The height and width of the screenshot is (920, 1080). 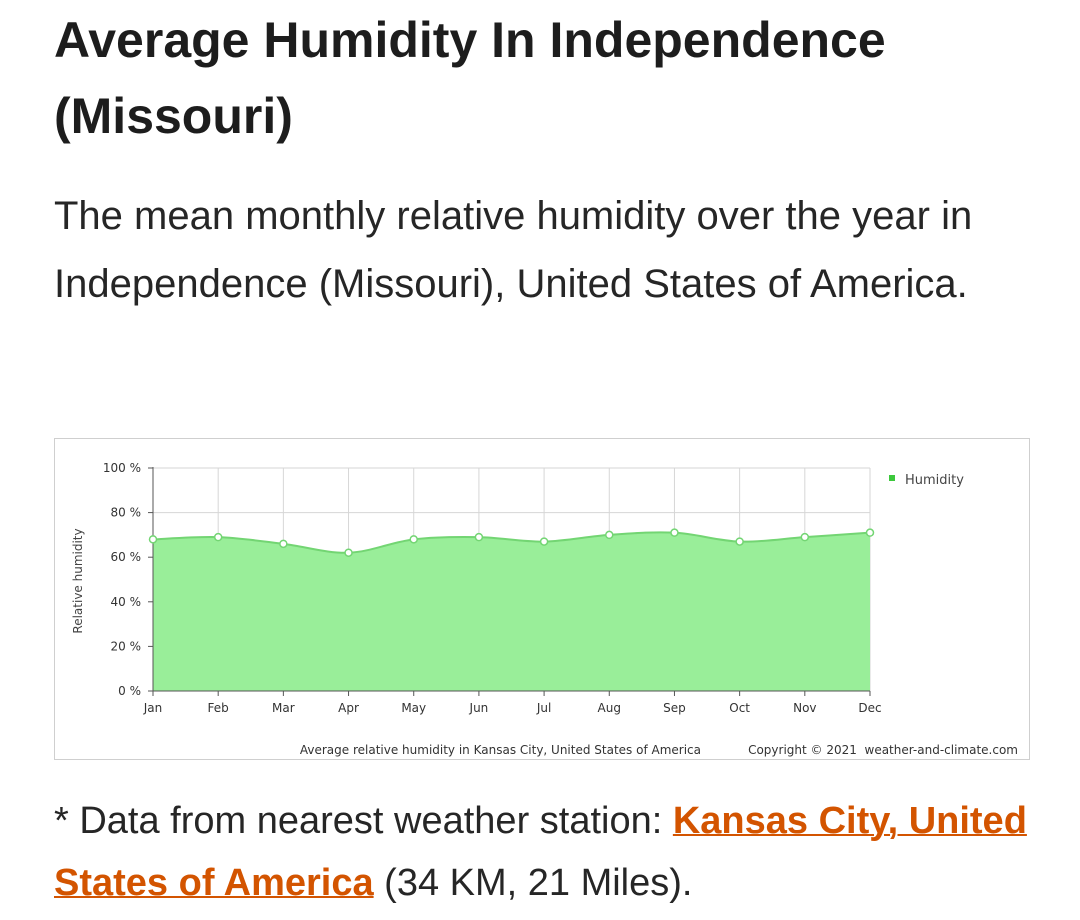 What do you see at coordinates (413, 708) in the screenshot?
I see `x-tick-label: May` at bounding box center [413, 708].